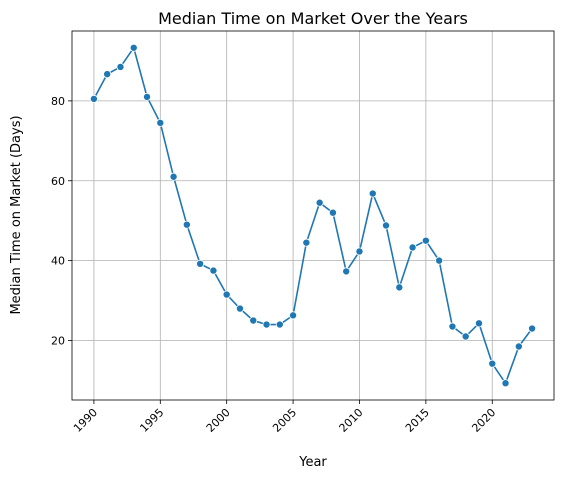 The width and height of the screenshot is (564, 478). I want to click on x-tick-label: 2005, so click(284, 420).